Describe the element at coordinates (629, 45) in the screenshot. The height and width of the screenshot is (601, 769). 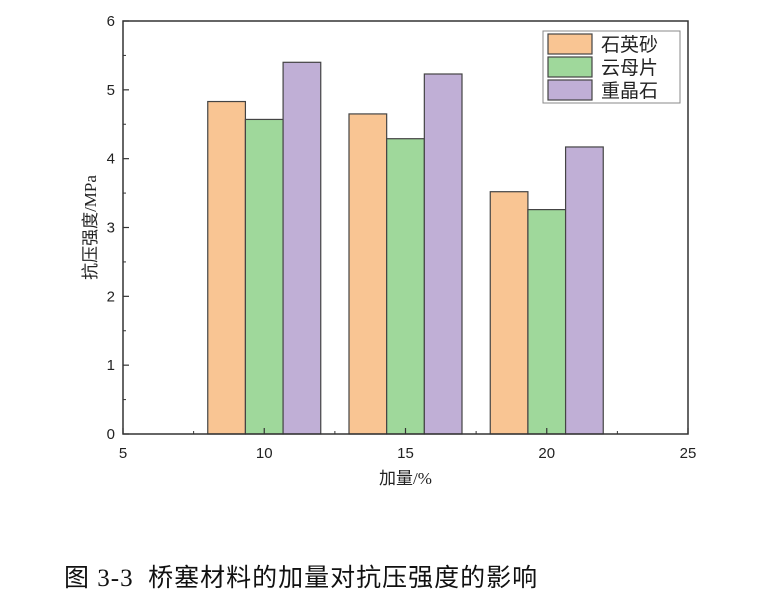
I see `legend-label-0: 石英砂` at that location.